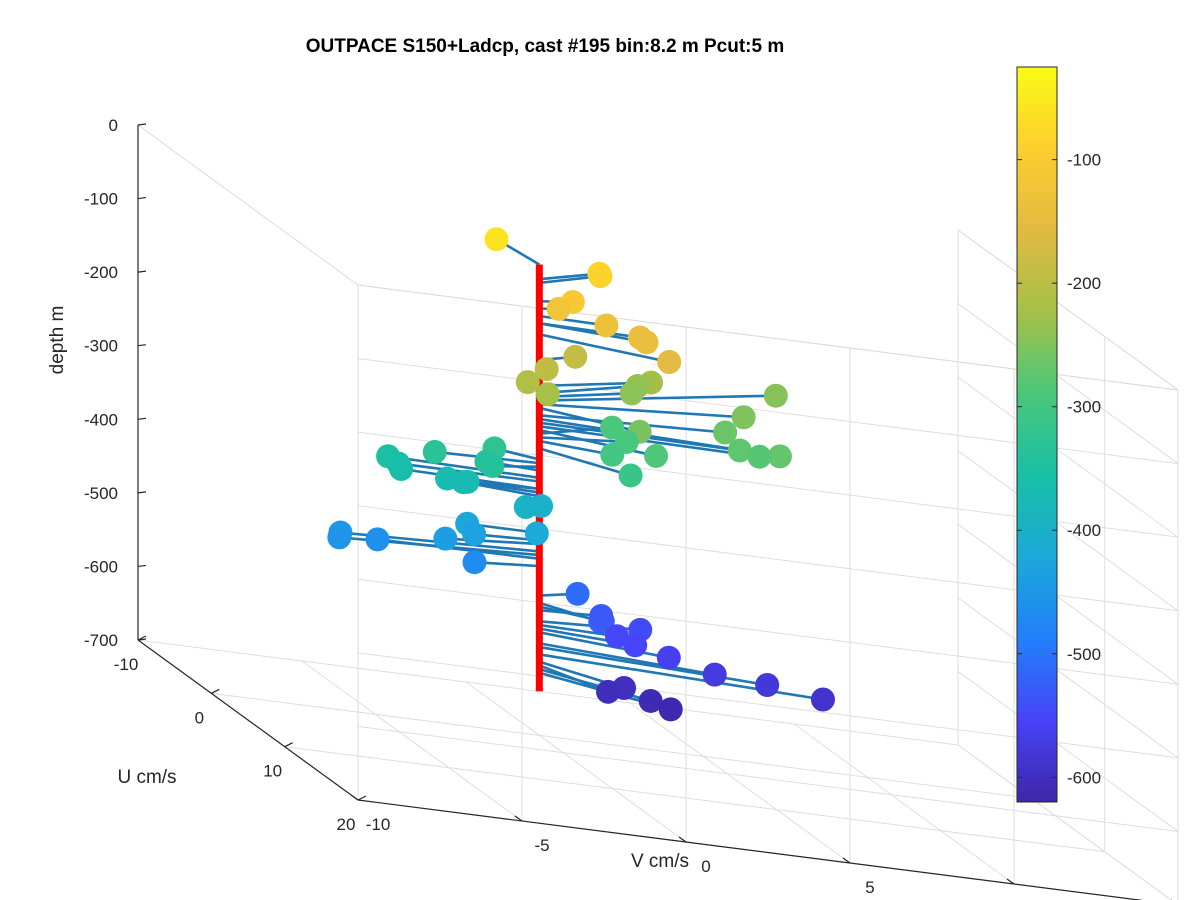 The width and height of the screenshot is (1200, 900). I want to click on grid-line-back-z, so click(768, 778).